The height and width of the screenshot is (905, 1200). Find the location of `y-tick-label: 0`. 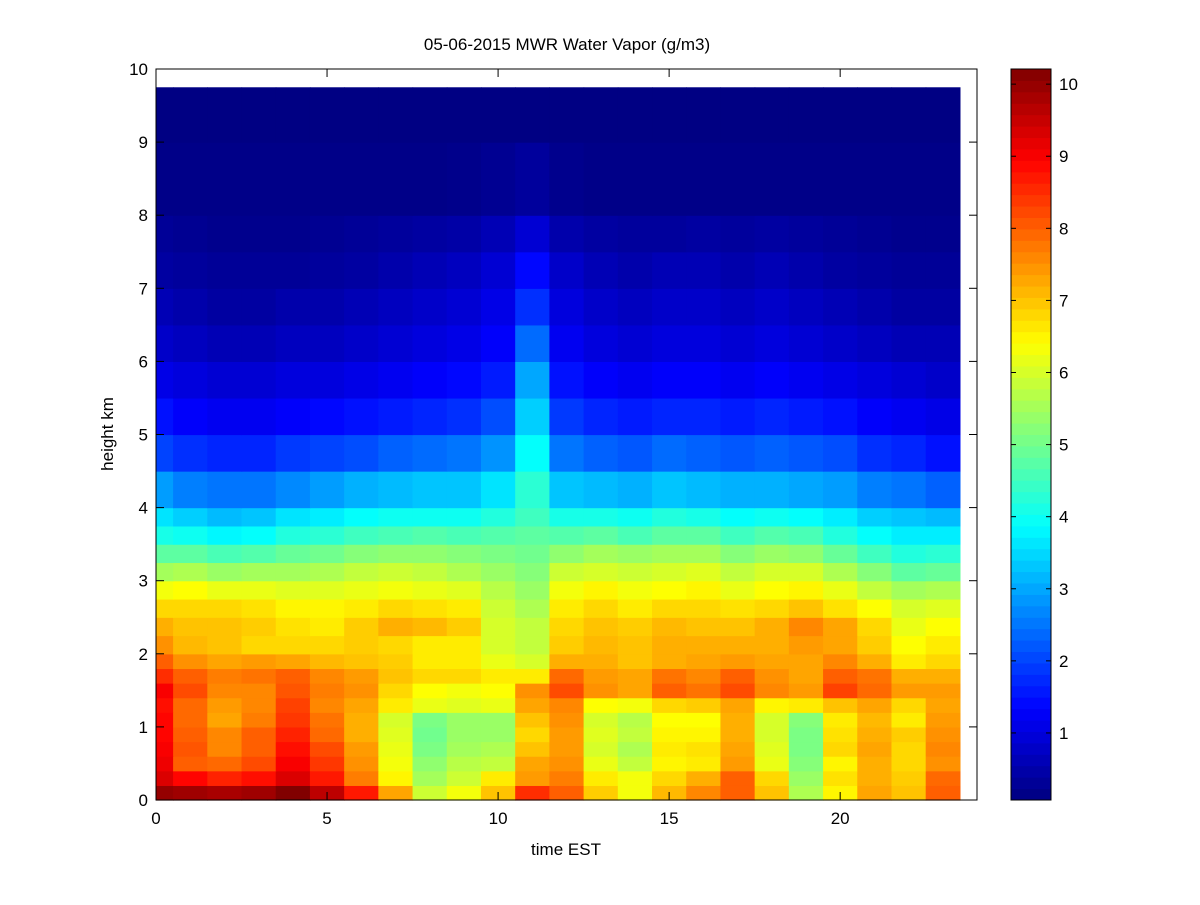

y-tick-label: 0 is located at coordinates (143, 800).